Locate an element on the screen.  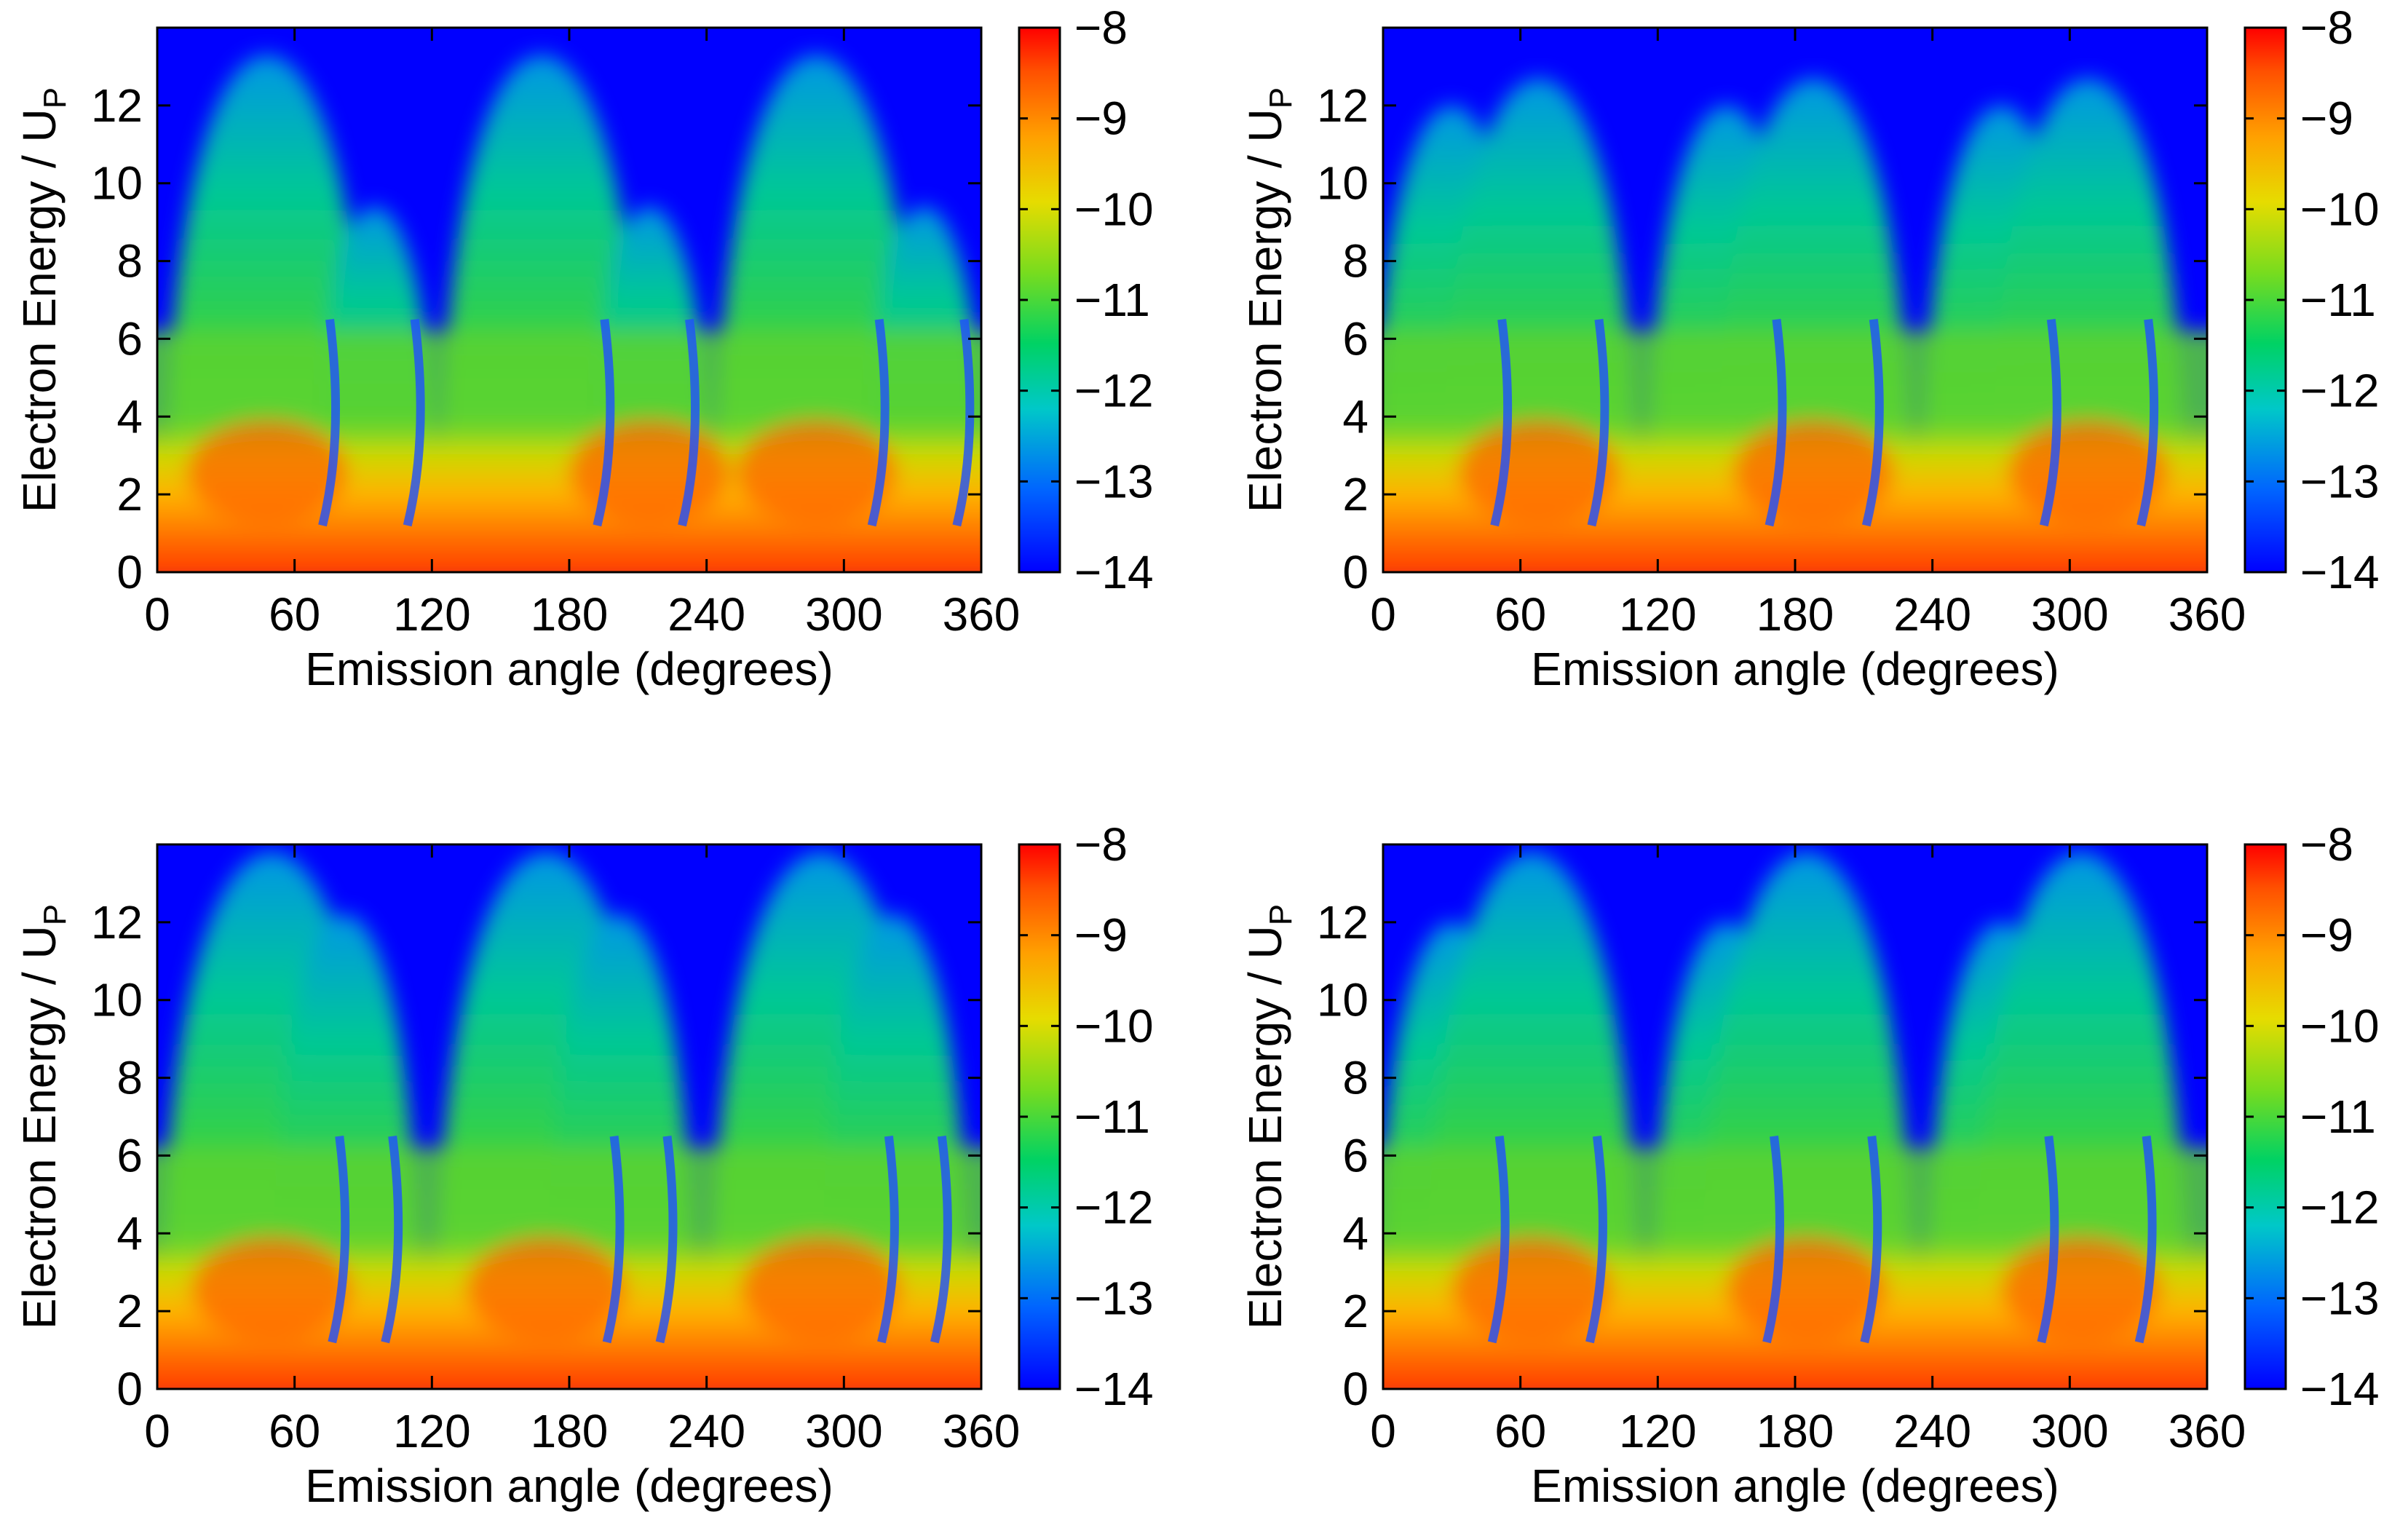
plot-area is located at coordinates (569, 300).